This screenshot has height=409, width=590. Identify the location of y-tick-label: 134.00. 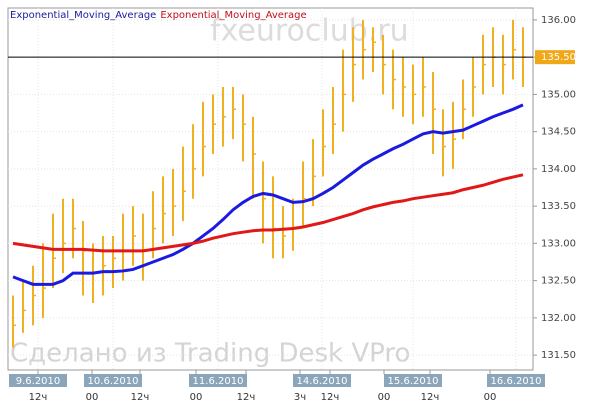
(558, 169).